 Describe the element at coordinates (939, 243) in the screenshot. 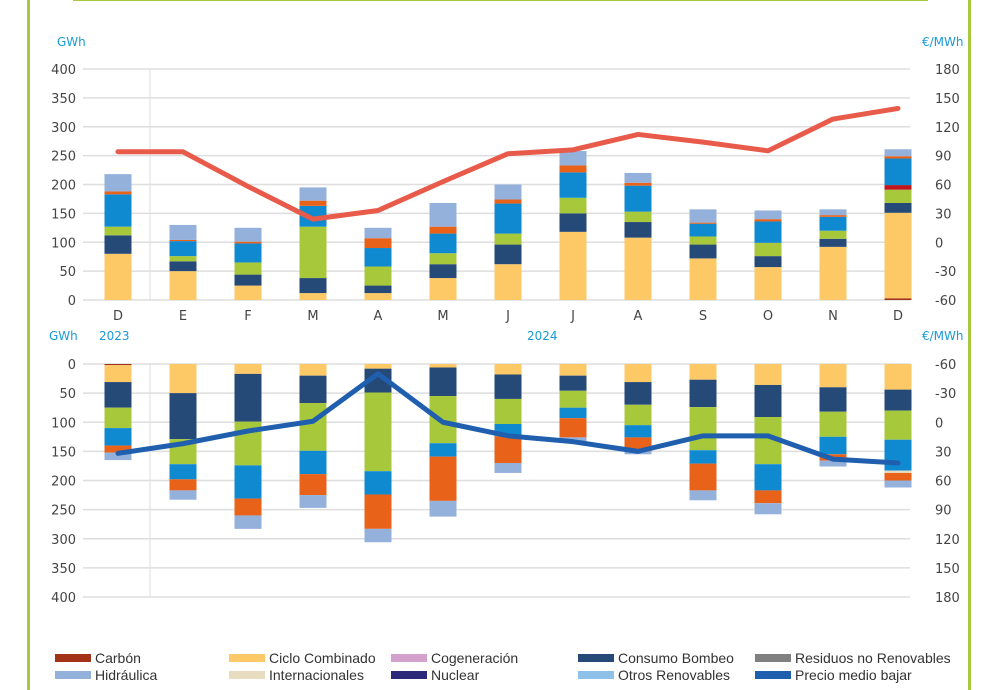

I see `y2-tick-label: 0` at that location.